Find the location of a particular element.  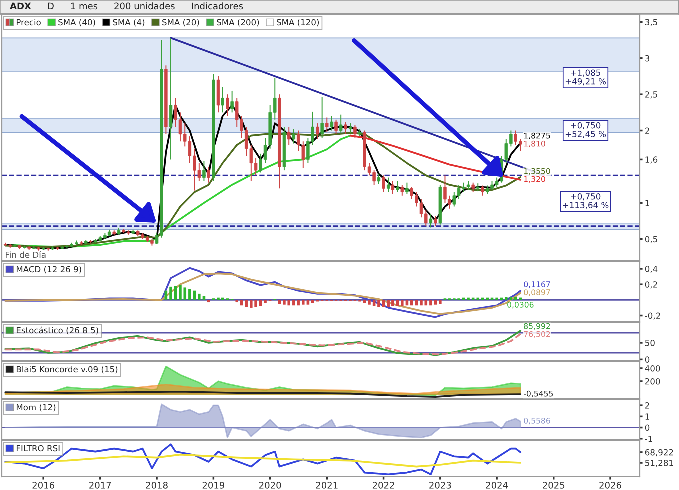

x-tick-label: 2016 is located at coordinates (43, 485).